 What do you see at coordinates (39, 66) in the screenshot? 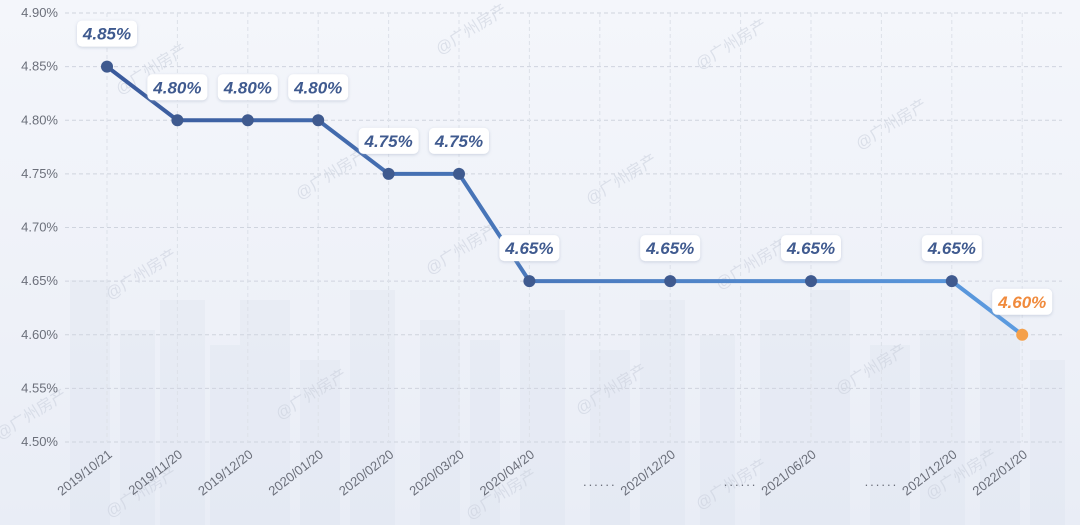
I see `y-tick-label: 4.85%` at bounding box center [39, 66].